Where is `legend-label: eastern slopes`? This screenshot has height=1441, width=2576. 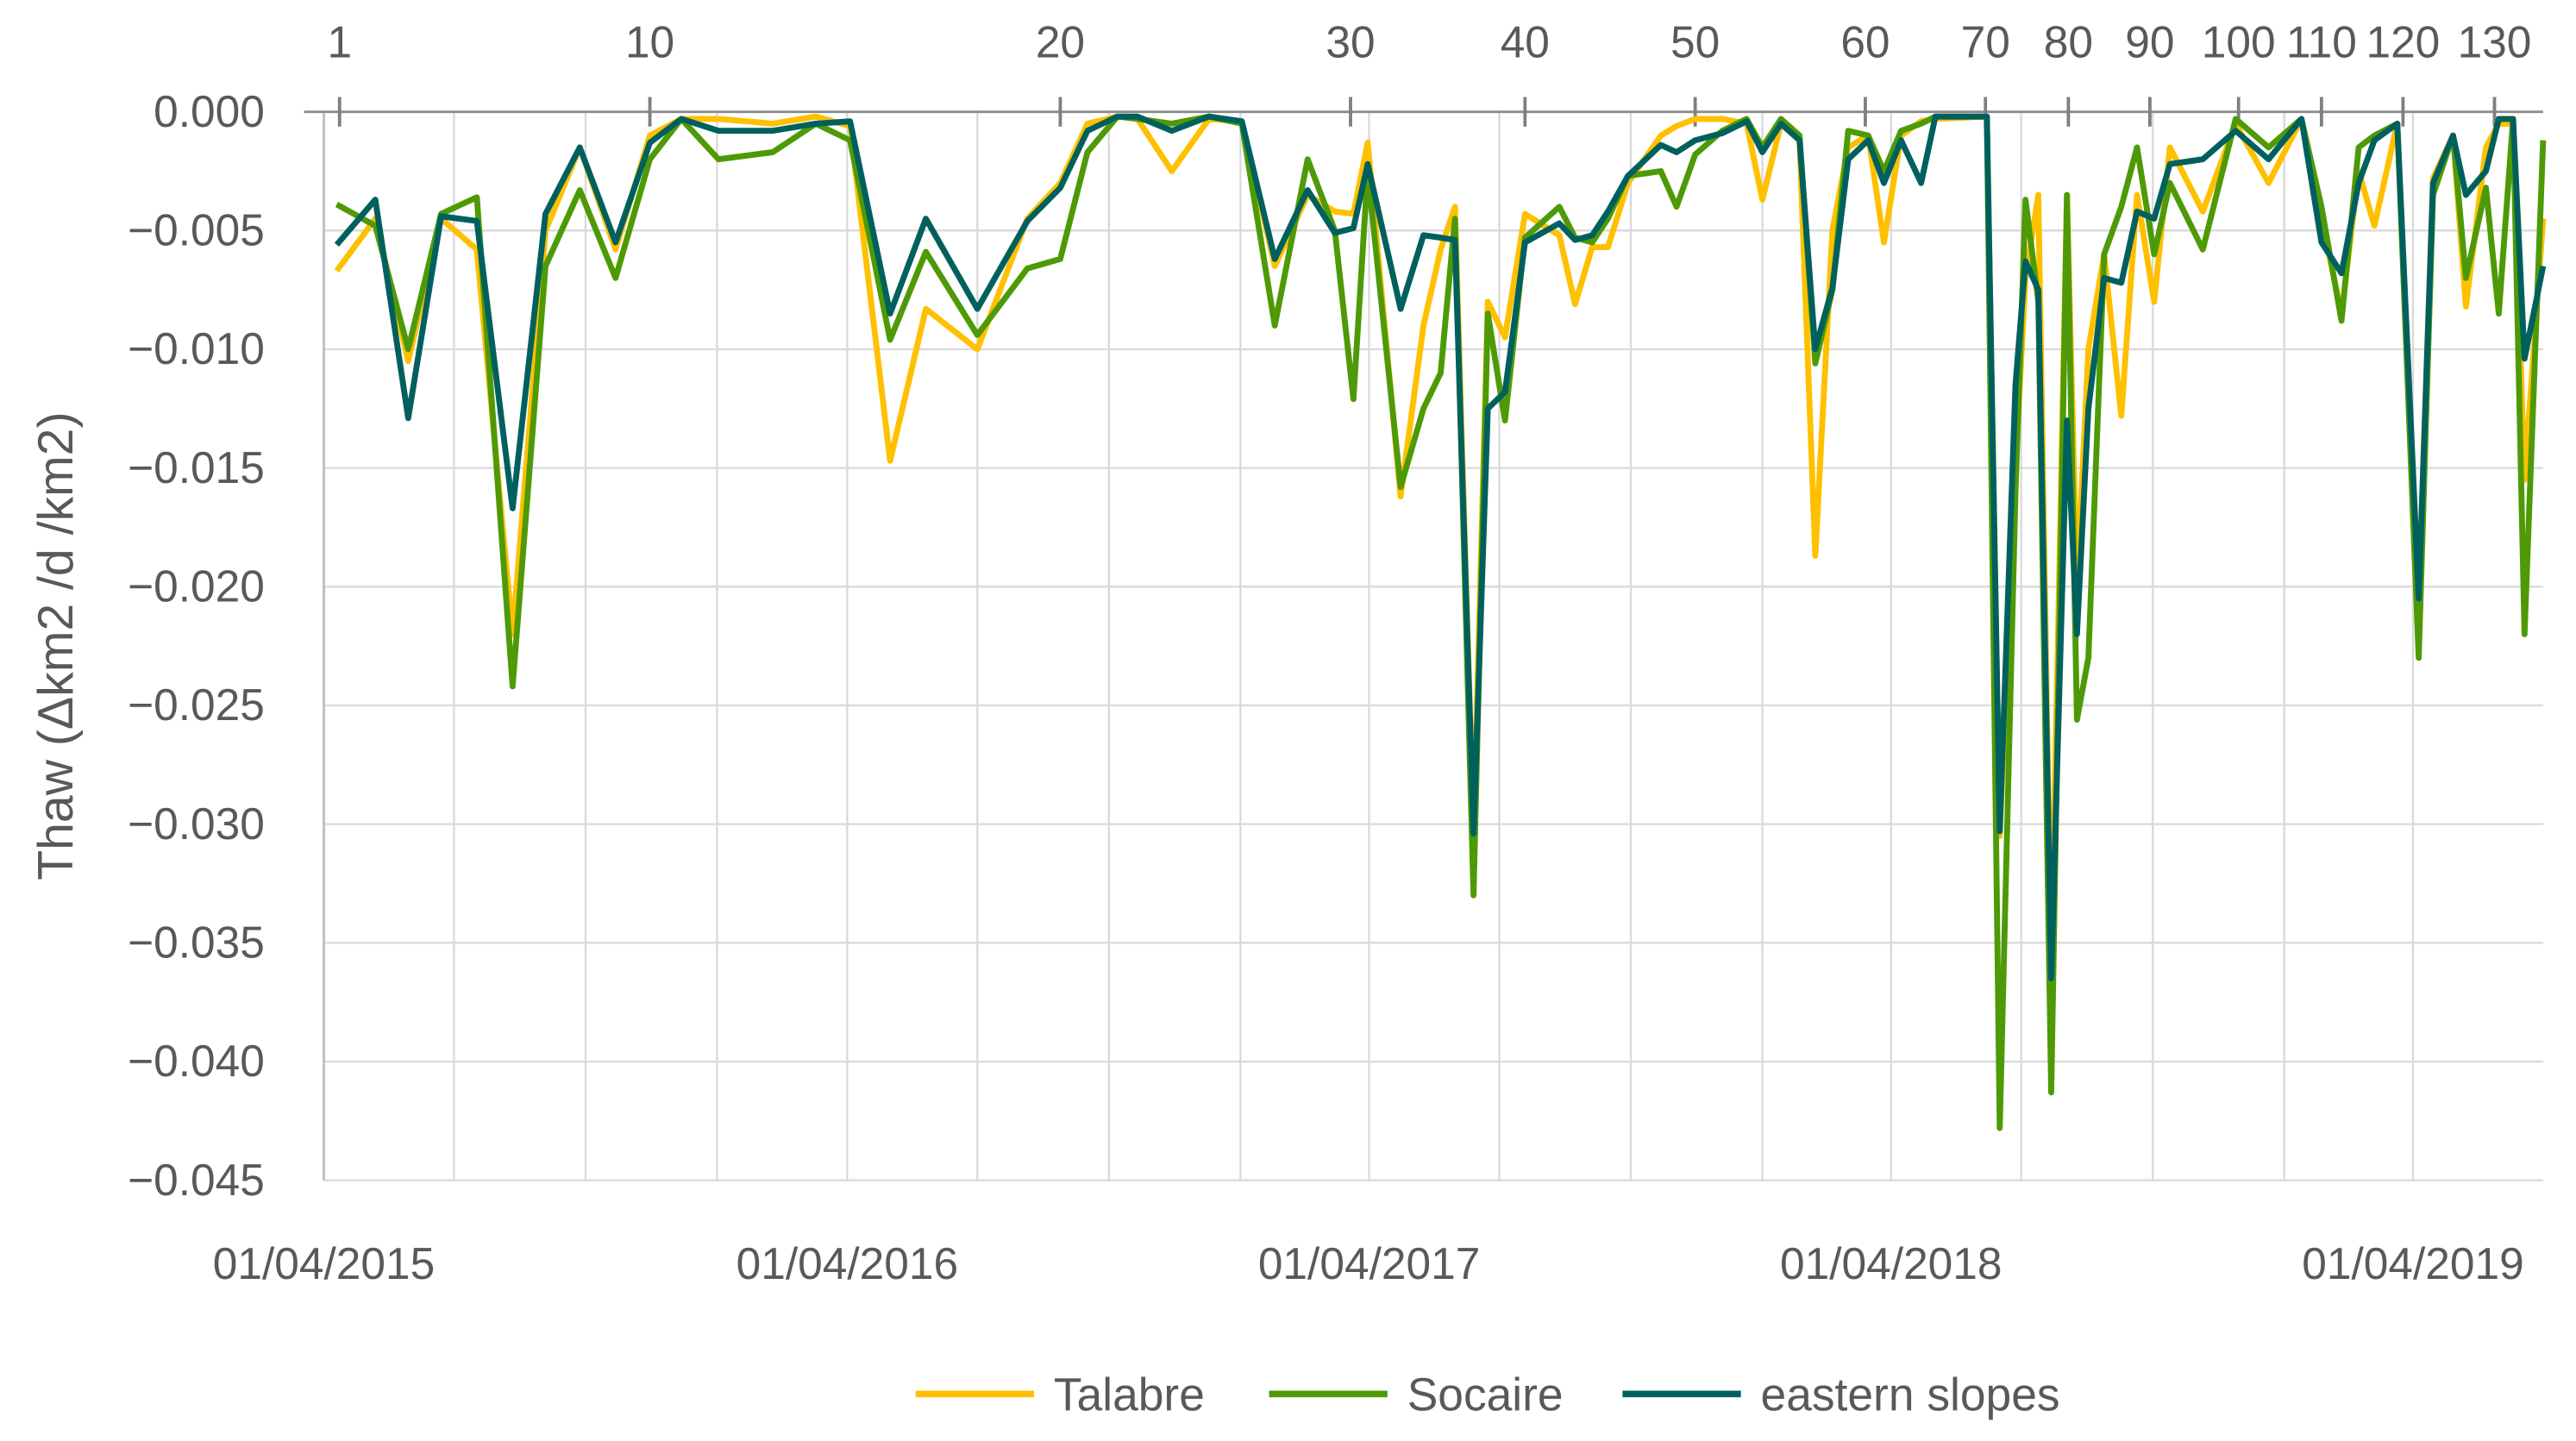
legend-label: eastern slopes is located at coordinates (1910, 1395).